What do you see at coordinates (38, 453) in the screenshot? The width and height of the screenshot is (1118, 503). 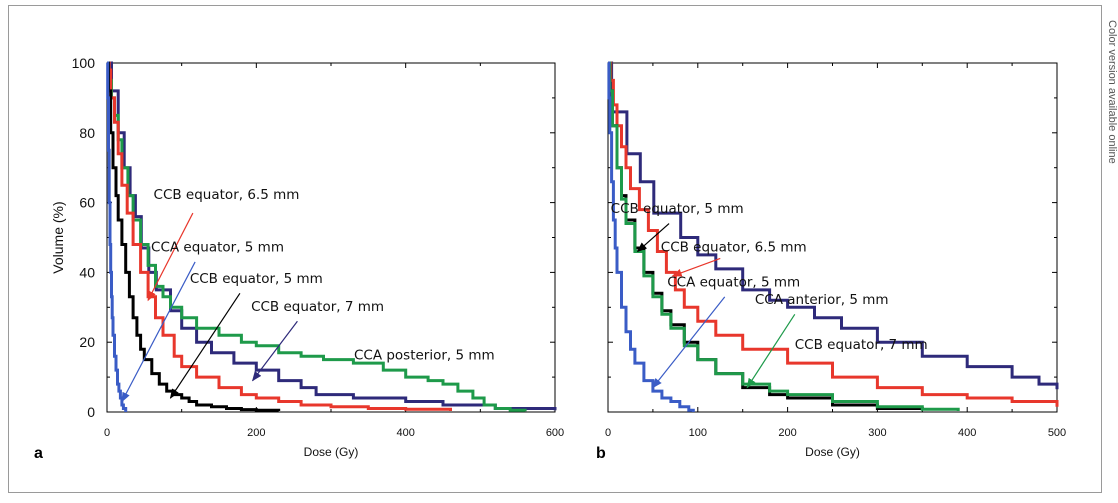 I see `panel-letter: a` at bounding box center [38, 453].